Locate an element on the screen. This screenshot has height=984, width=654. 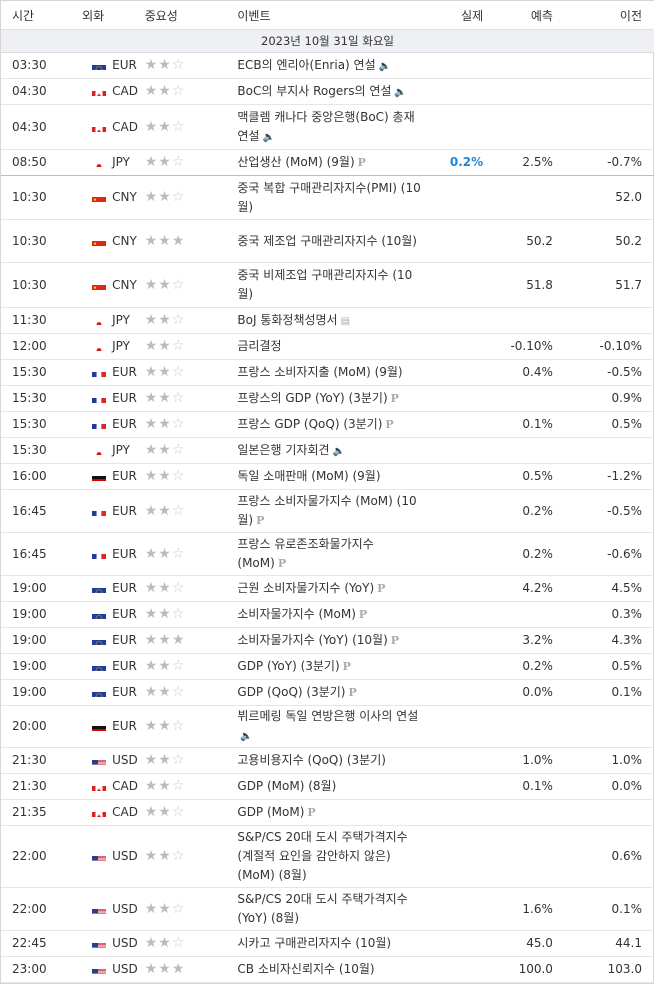
event-name: 산업생산 (MoM) (9월) is located at coordinates (296, 162).